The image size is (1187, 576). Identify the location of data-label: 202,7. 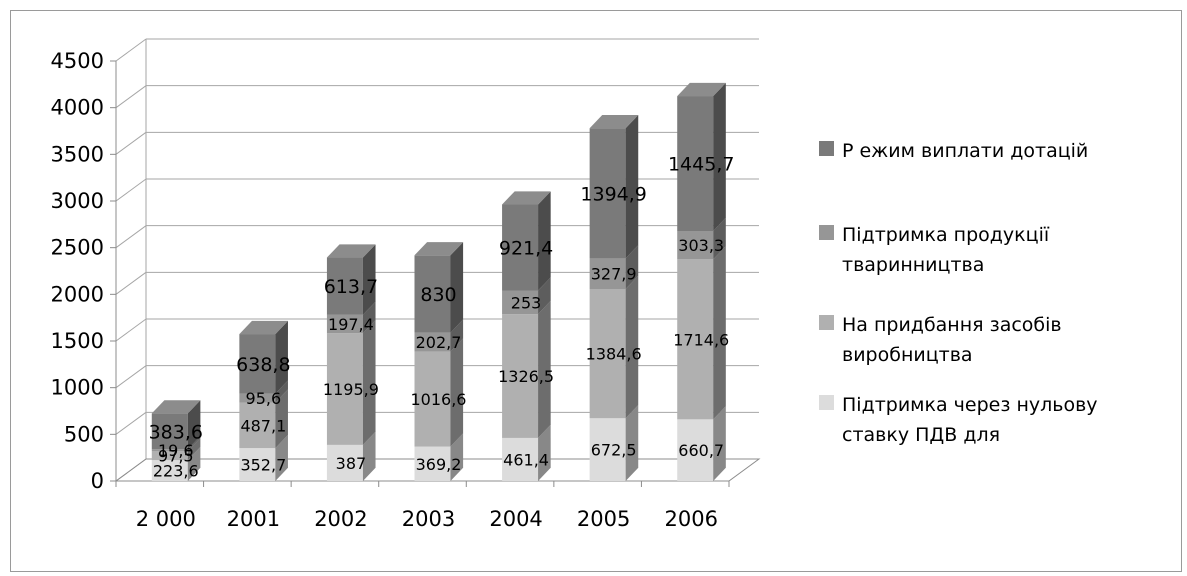
(439, 342).